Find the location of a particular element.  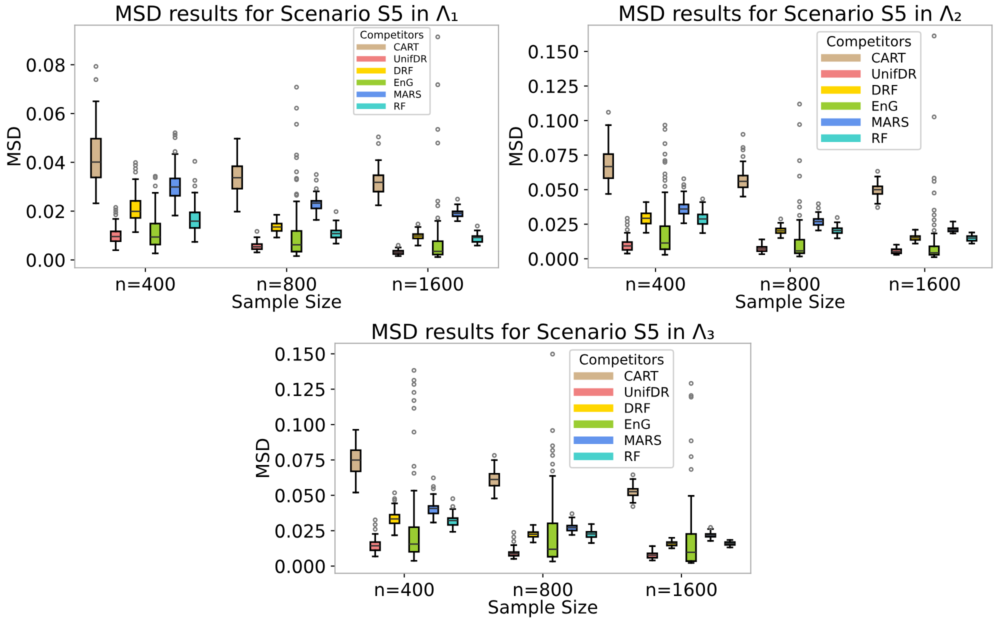

y-tick-label: 0.06 is located at coordinates (45, 113).